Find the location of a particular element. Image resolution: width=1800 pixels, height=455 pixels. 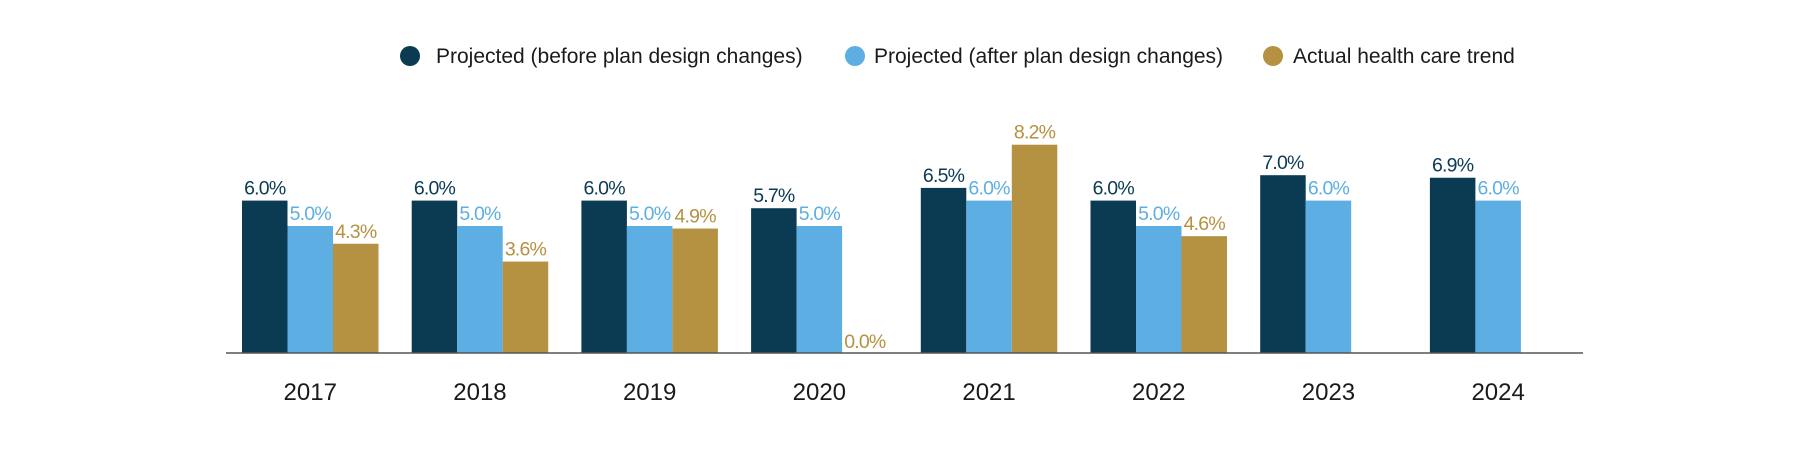

value-label-2021-series-2: 6.0% is located at coordinates (989, 189).